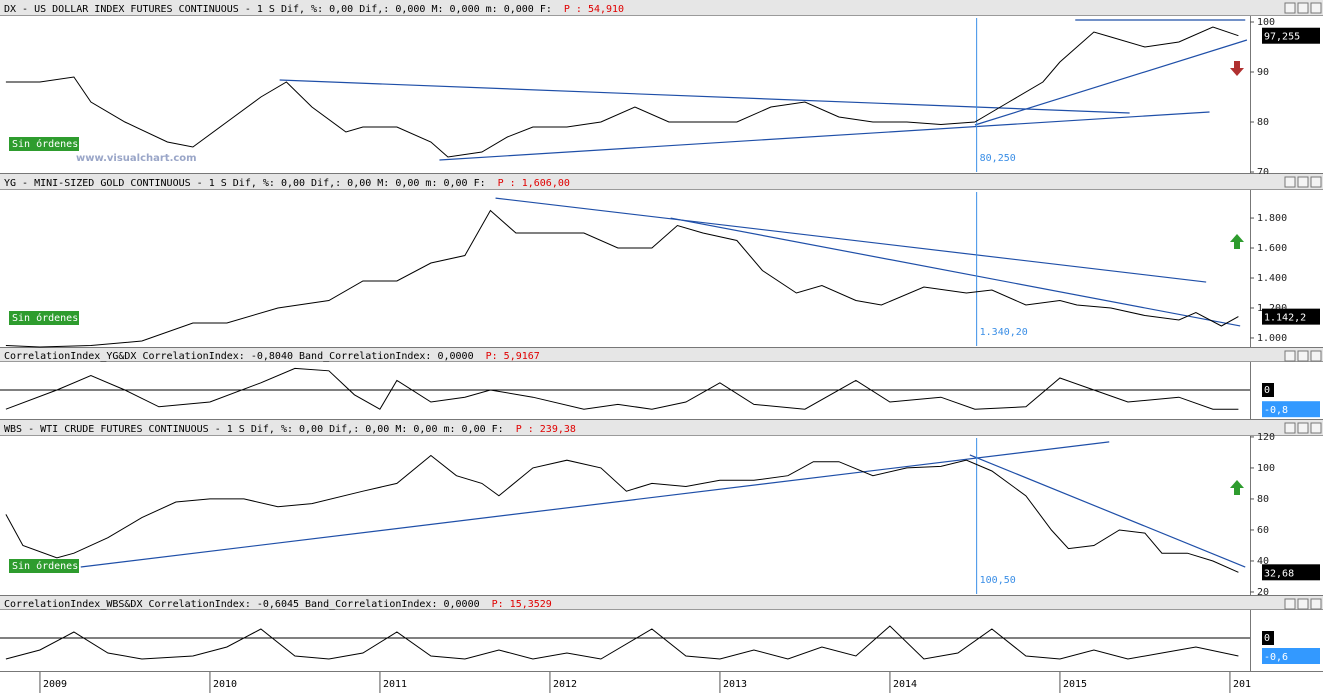 The image size is (1323, 693). What do you see at coordinates (661, 682) in the screenshot?
I see `time-axis` at bounding box center [661, 682].